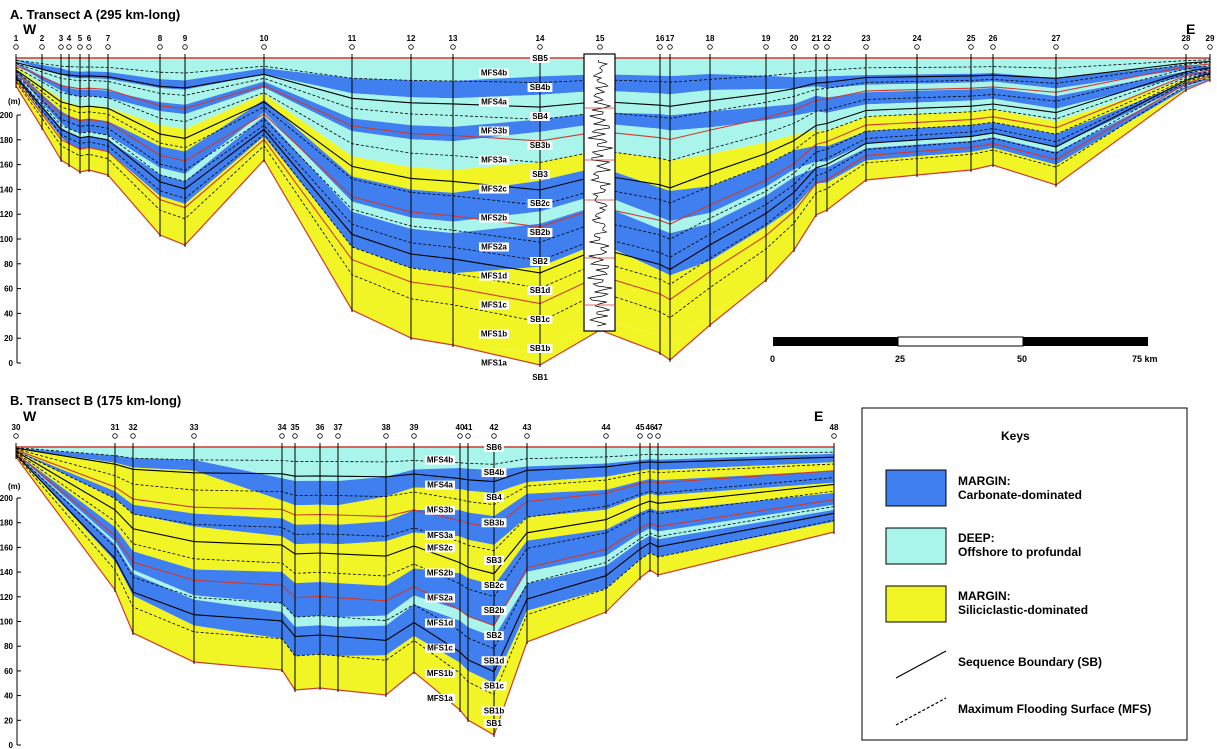 The width and height of the screenshot is (1217, 749). What do you see at coordinates (540, 377) in the screenshot?
I see `transect-a-label-bg-sb1` at bounding box center [540, 377].